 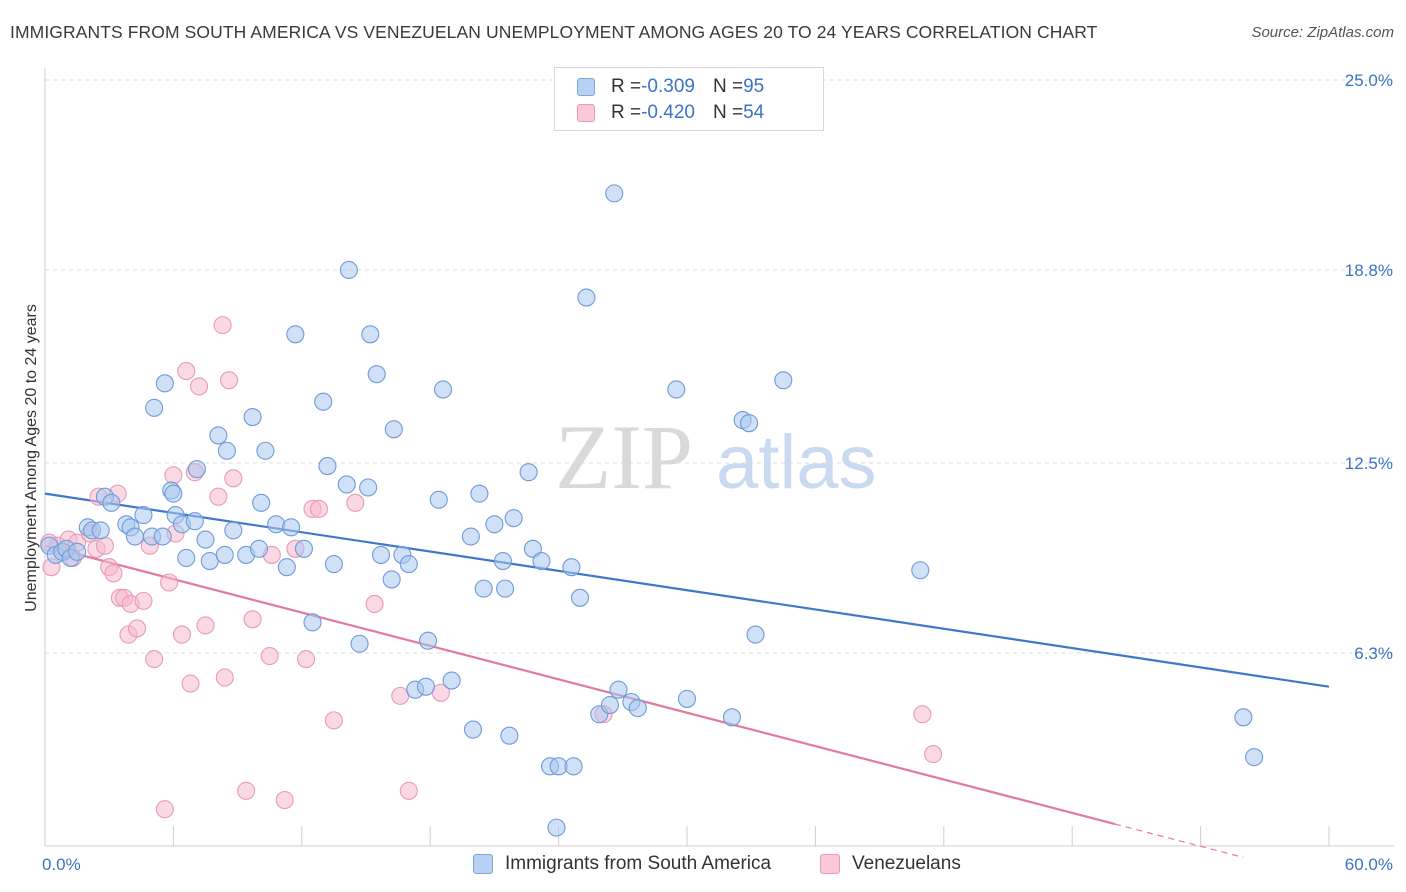 I want to click on watermark: ZIP atlas, so click(x=716, y=457).